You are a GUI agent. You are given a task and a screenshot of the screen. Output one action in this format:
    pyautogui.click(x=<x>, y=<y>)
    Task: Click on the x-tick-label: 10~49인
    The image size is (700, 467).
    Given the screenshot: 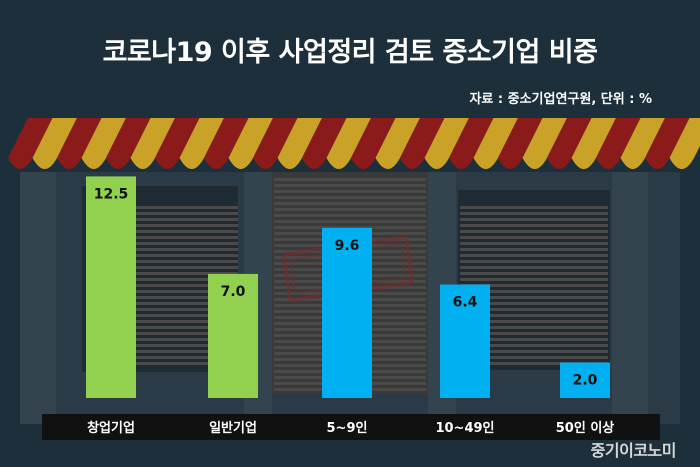 What is the action you would take?
    pyautogui.click(x=464, y=428)
    